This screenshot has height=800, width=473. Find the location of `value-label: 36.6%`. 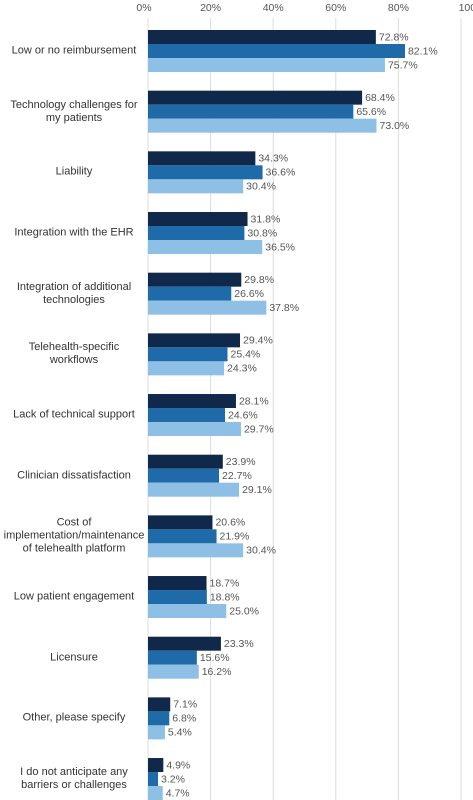

value-label: 36.6% is located at coordinates (281, 173).